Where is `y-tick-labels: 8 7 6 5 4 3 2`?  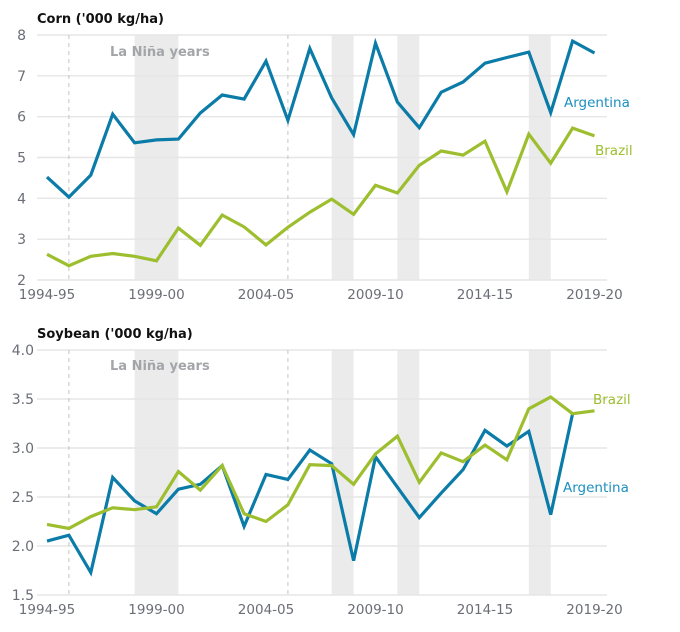 y-tick-labels: 8 7 6 5 4 3 2 is located at coordinates (21, 158).